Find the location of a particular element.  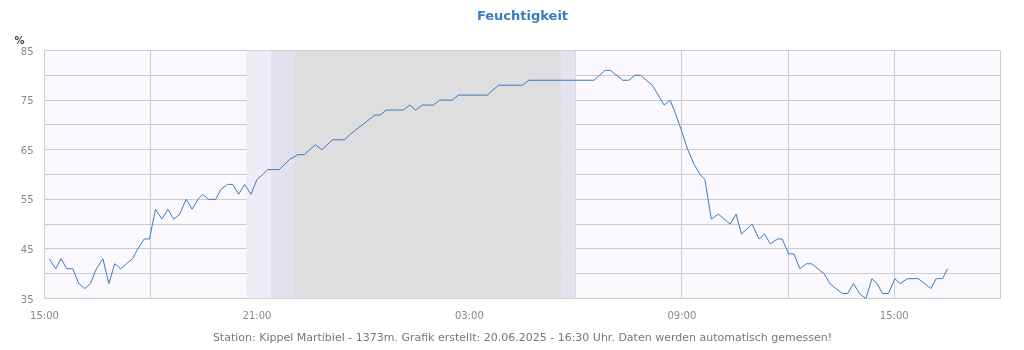

y-tick-label: 55 is located at coordinates (27, 200).